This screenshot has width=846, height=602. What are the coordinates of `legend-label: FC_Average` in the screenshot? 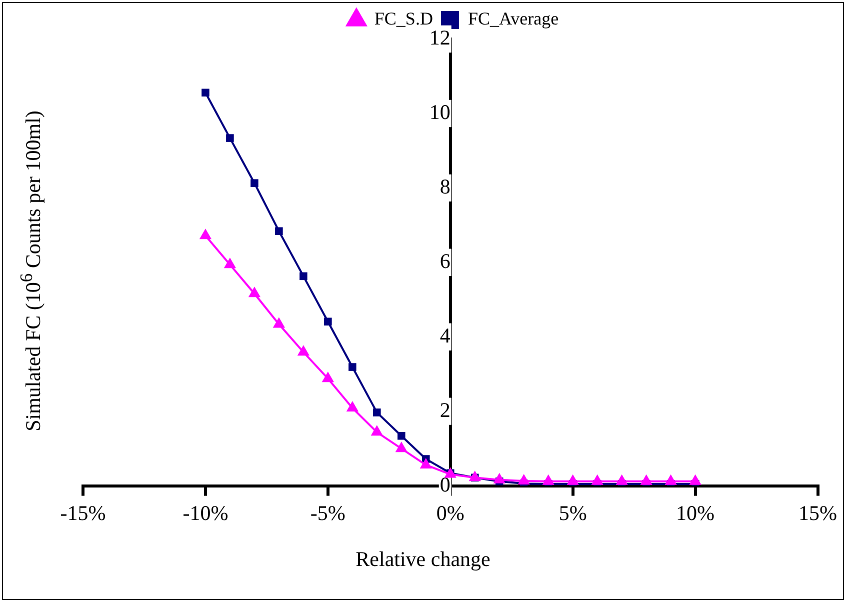 It's located at (513, 18).